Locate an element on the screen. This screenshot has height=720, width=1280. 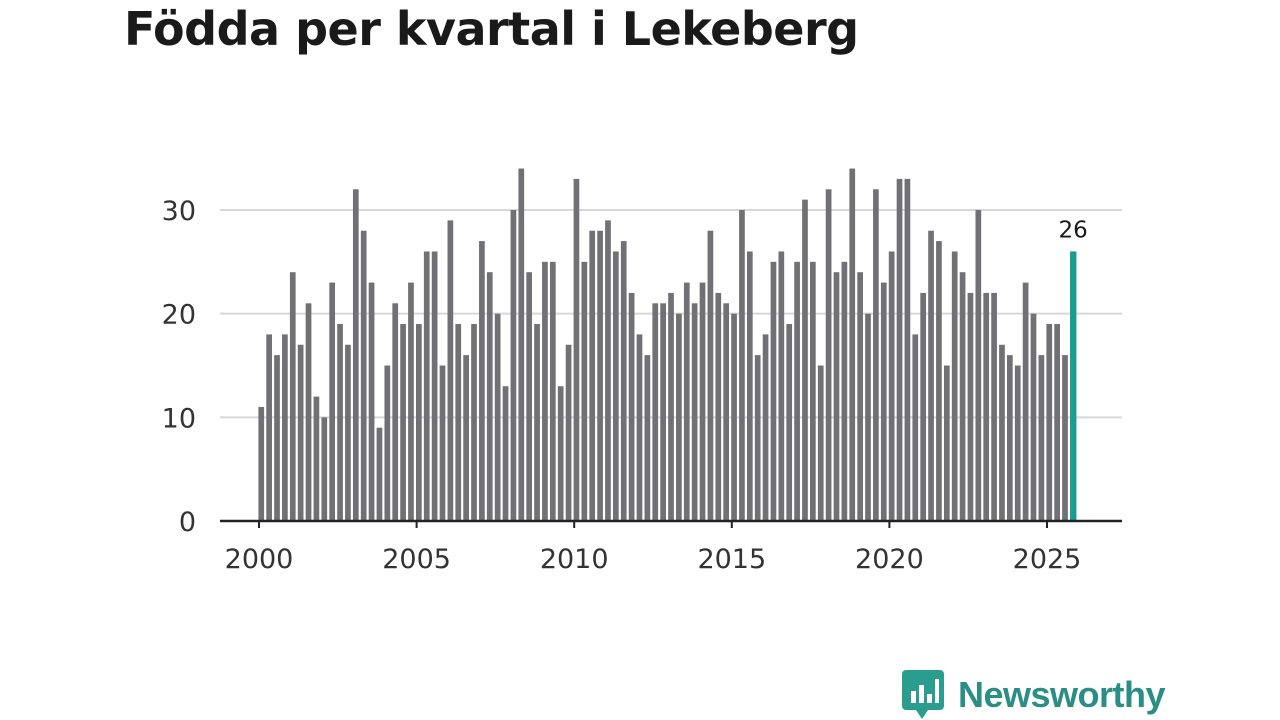
annotations: 26 is located at coordinates (1072, 230).